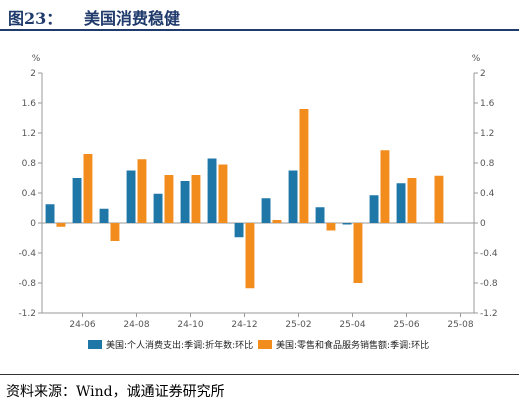  What do you see at coordinates (476, 59) in the screenshot?
I see `right-unit-label: %` at bounding box center [476, 59].